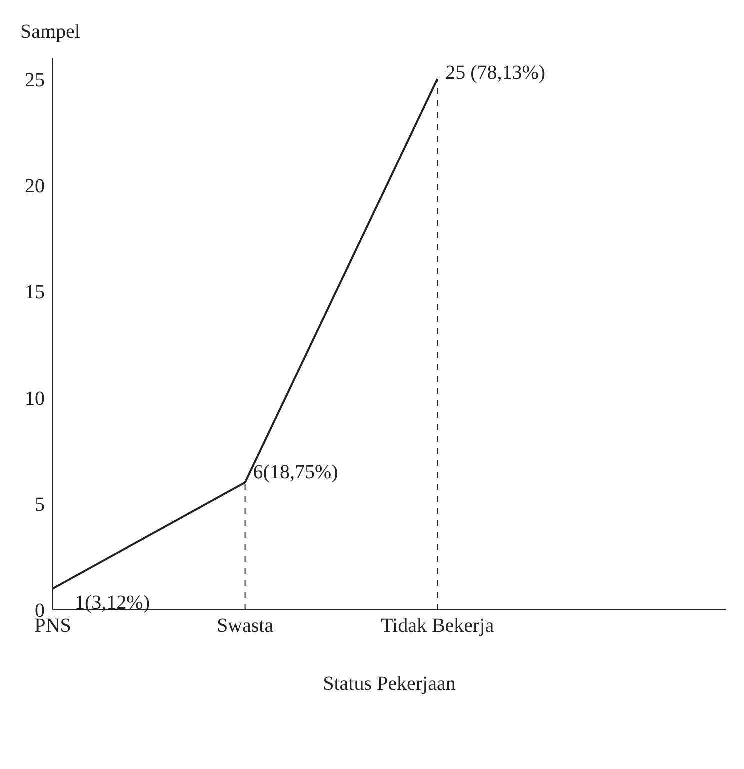 The width and height of the screenshot is (744, 769). What do you see at coordinates (112, 603) in the screenshot?
I see `data-label: 1(3,12%)` at bounding box center [112, 603].